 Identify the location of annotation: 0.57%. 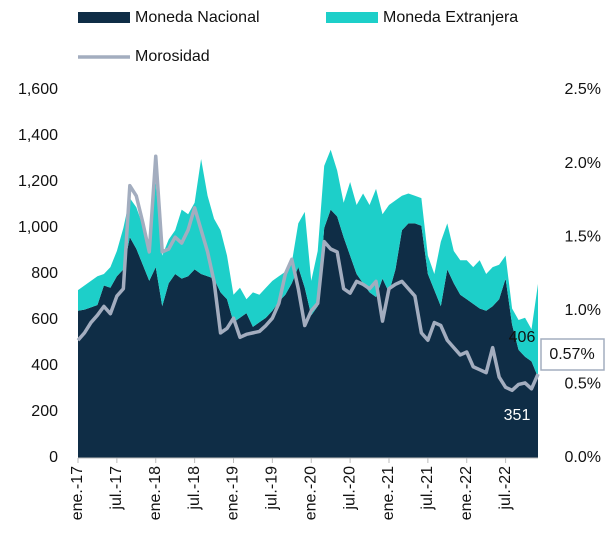
(571, 354).